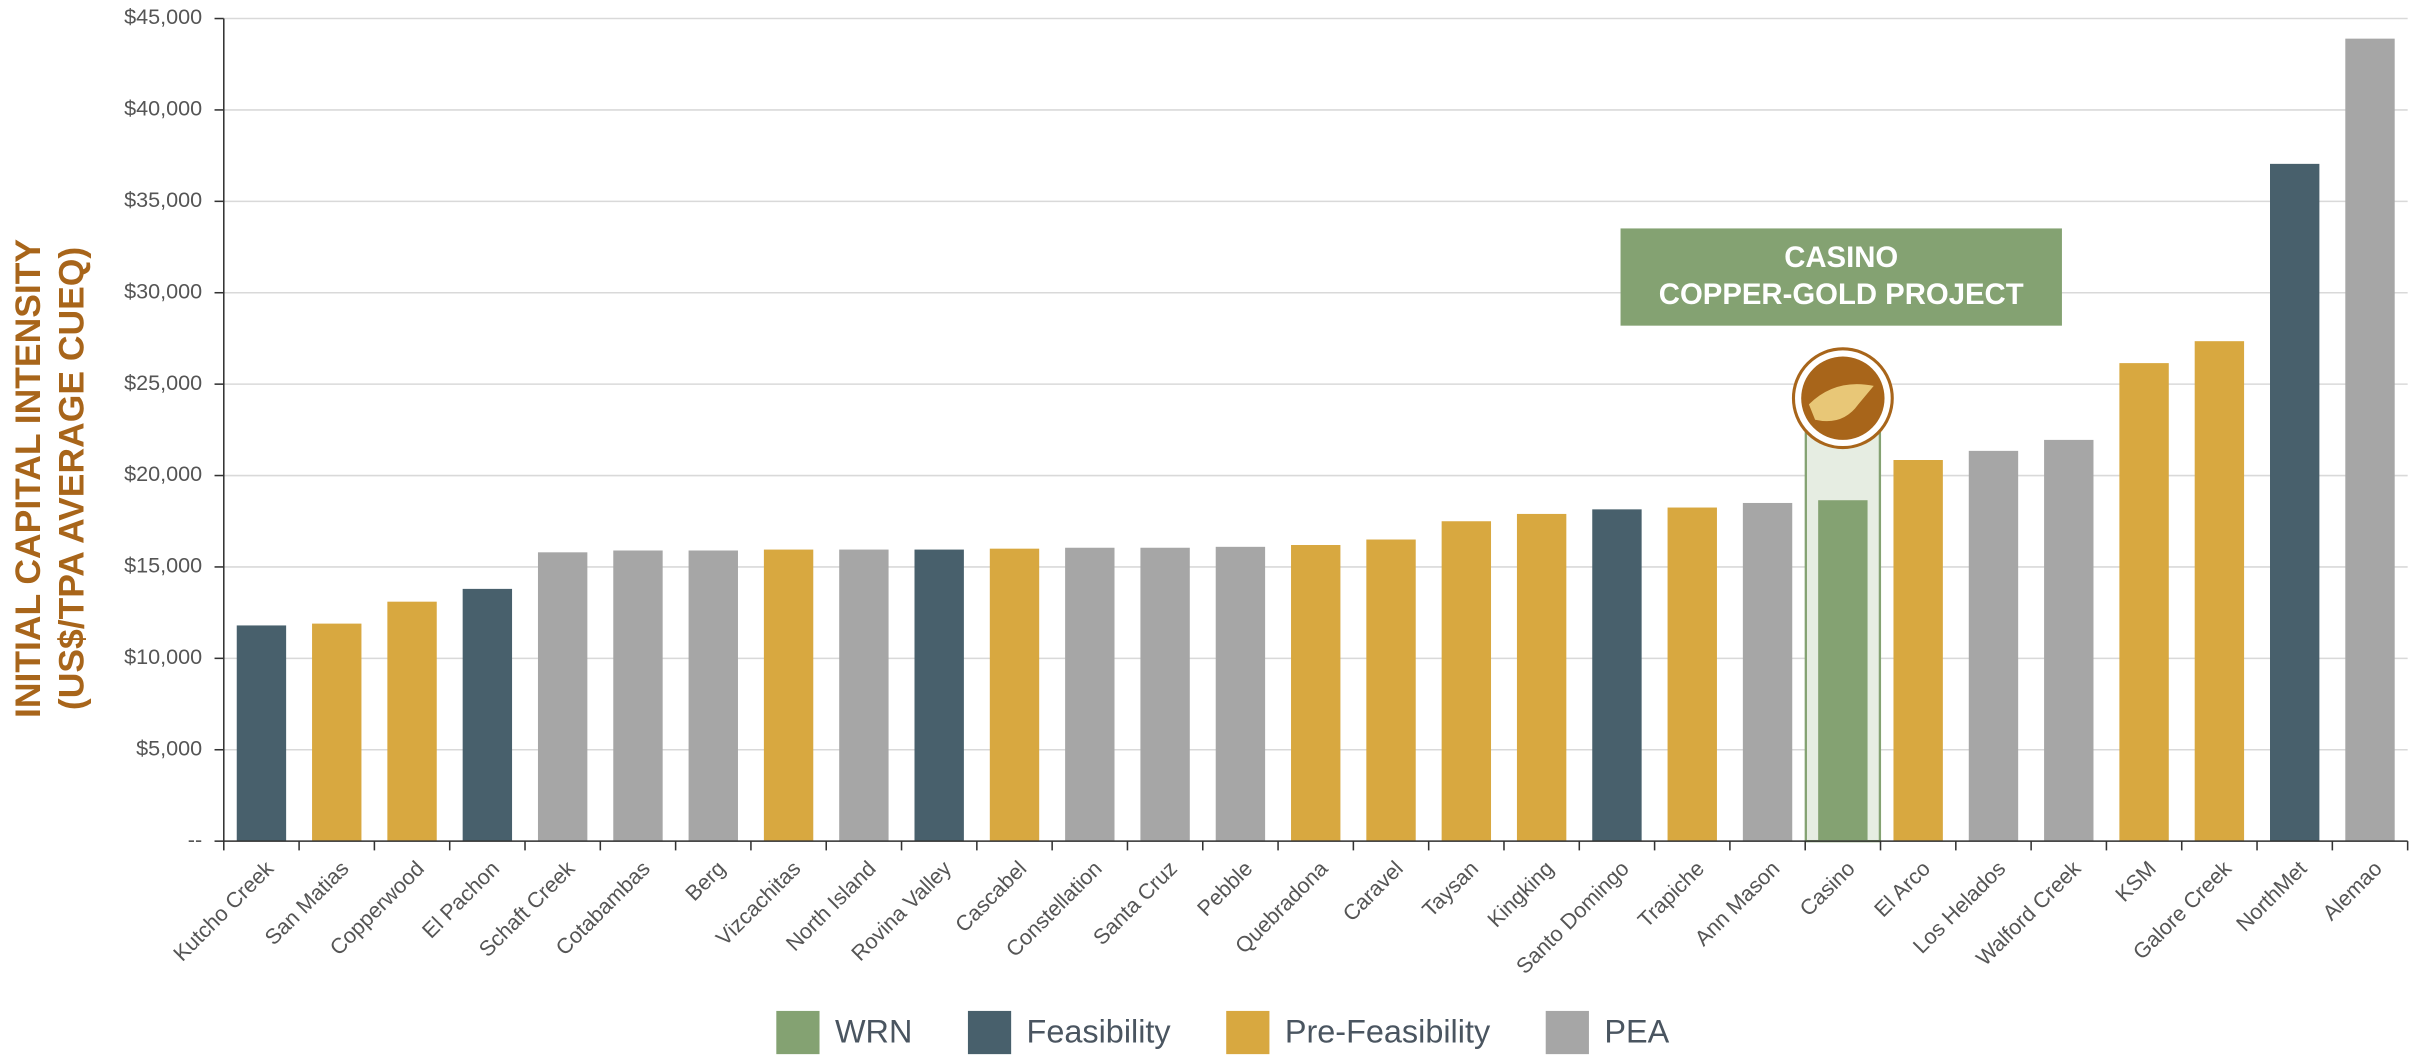 This screenshot has height=1056, width=2420. What do you see at coordinates (1450, 889) in the screenshot?
I see `x-tick-label: Taysan` at bounding box center [1450, 889].